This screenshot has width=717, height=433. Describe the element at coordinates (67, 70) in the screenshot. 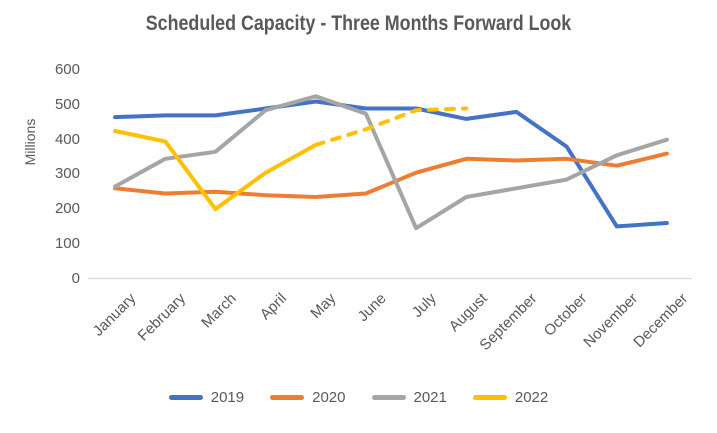

I see `y-axis-tick-label-600: 600` at that location.